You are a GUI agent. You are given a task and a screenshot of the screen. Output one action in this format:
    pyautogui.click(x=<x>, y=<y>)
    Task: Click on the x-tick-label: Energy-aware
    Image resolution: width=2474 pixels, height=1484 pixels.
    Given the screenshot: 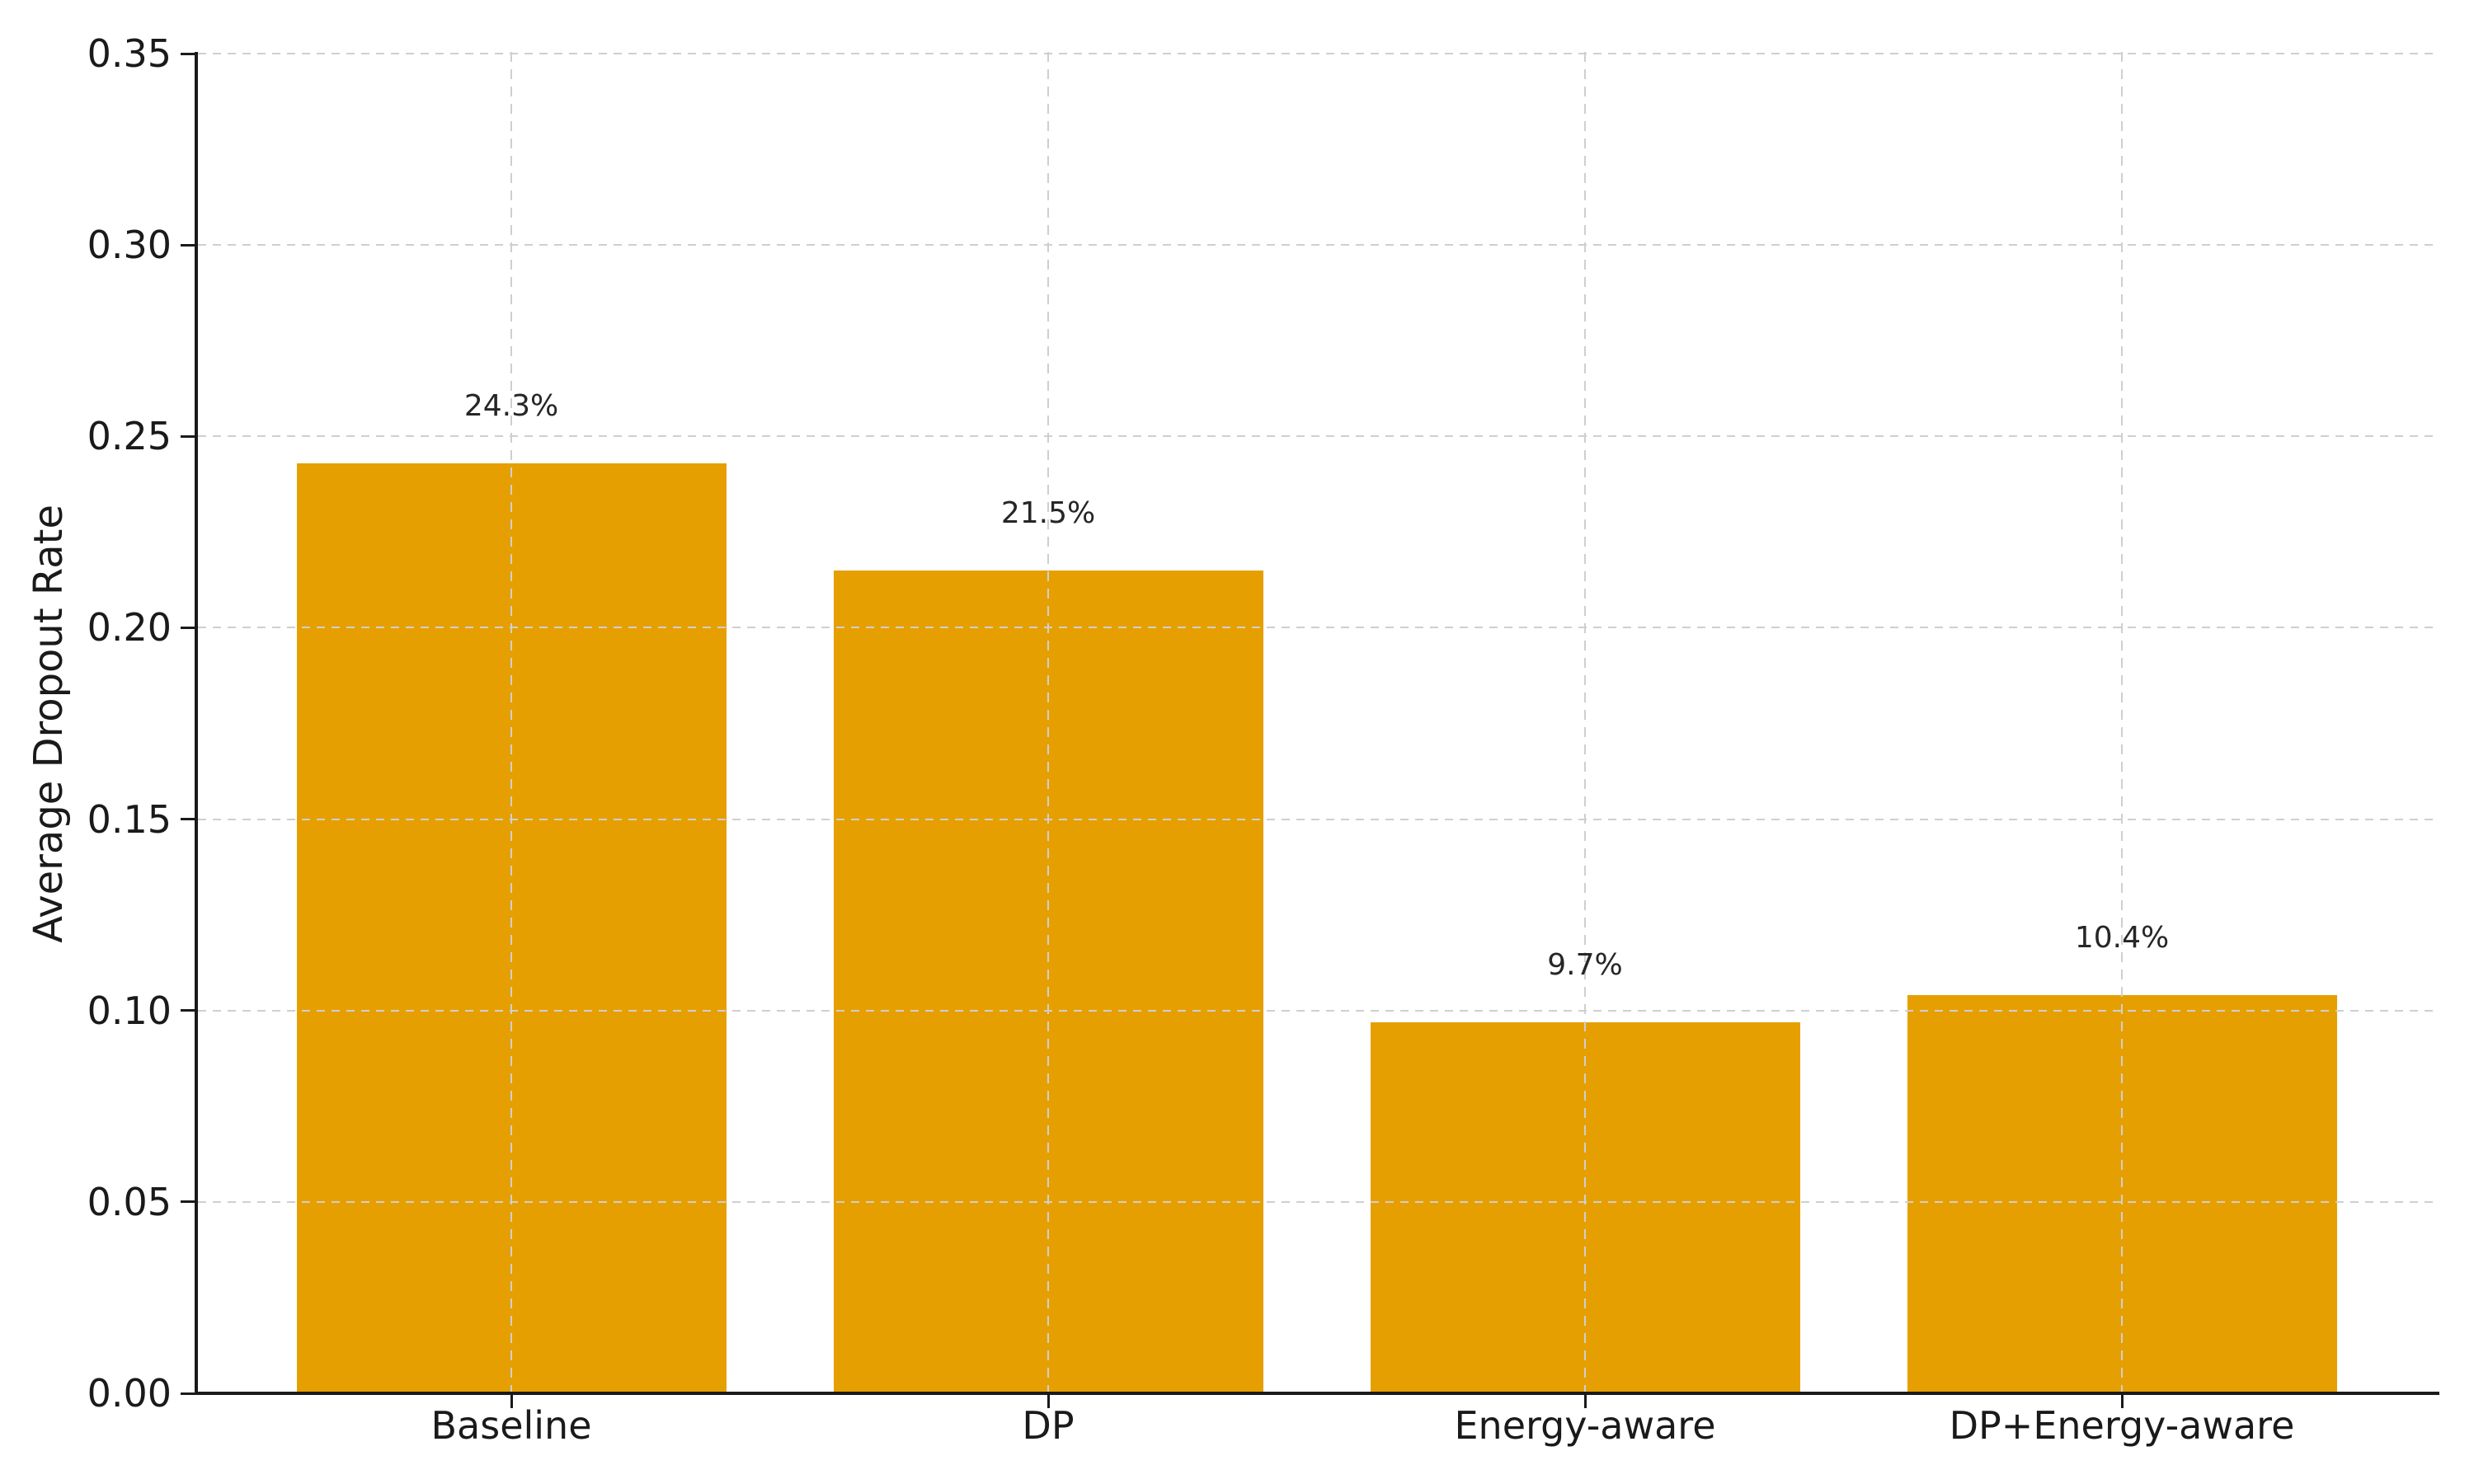 What is the action you would take?
    pyautogui.click(x=1585, y=1425)
    